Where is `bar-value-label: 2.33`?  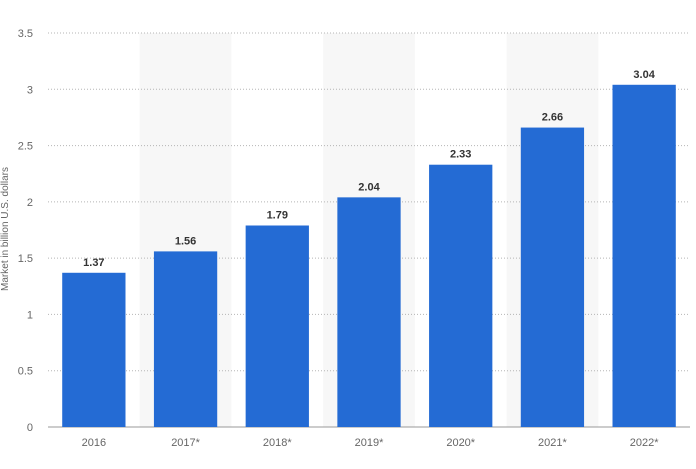
bar-value-label: 2.33 is located at coordinates (460, 155).